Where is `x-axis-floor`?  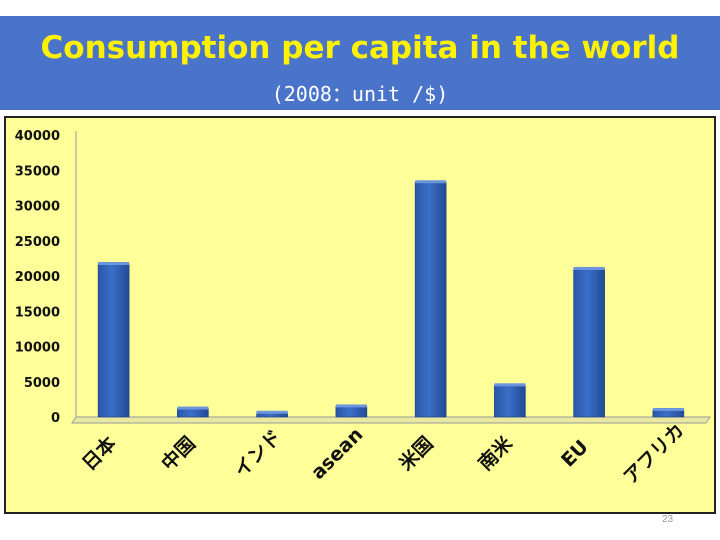
x-axis-floor is located at coordinates (391, 420).